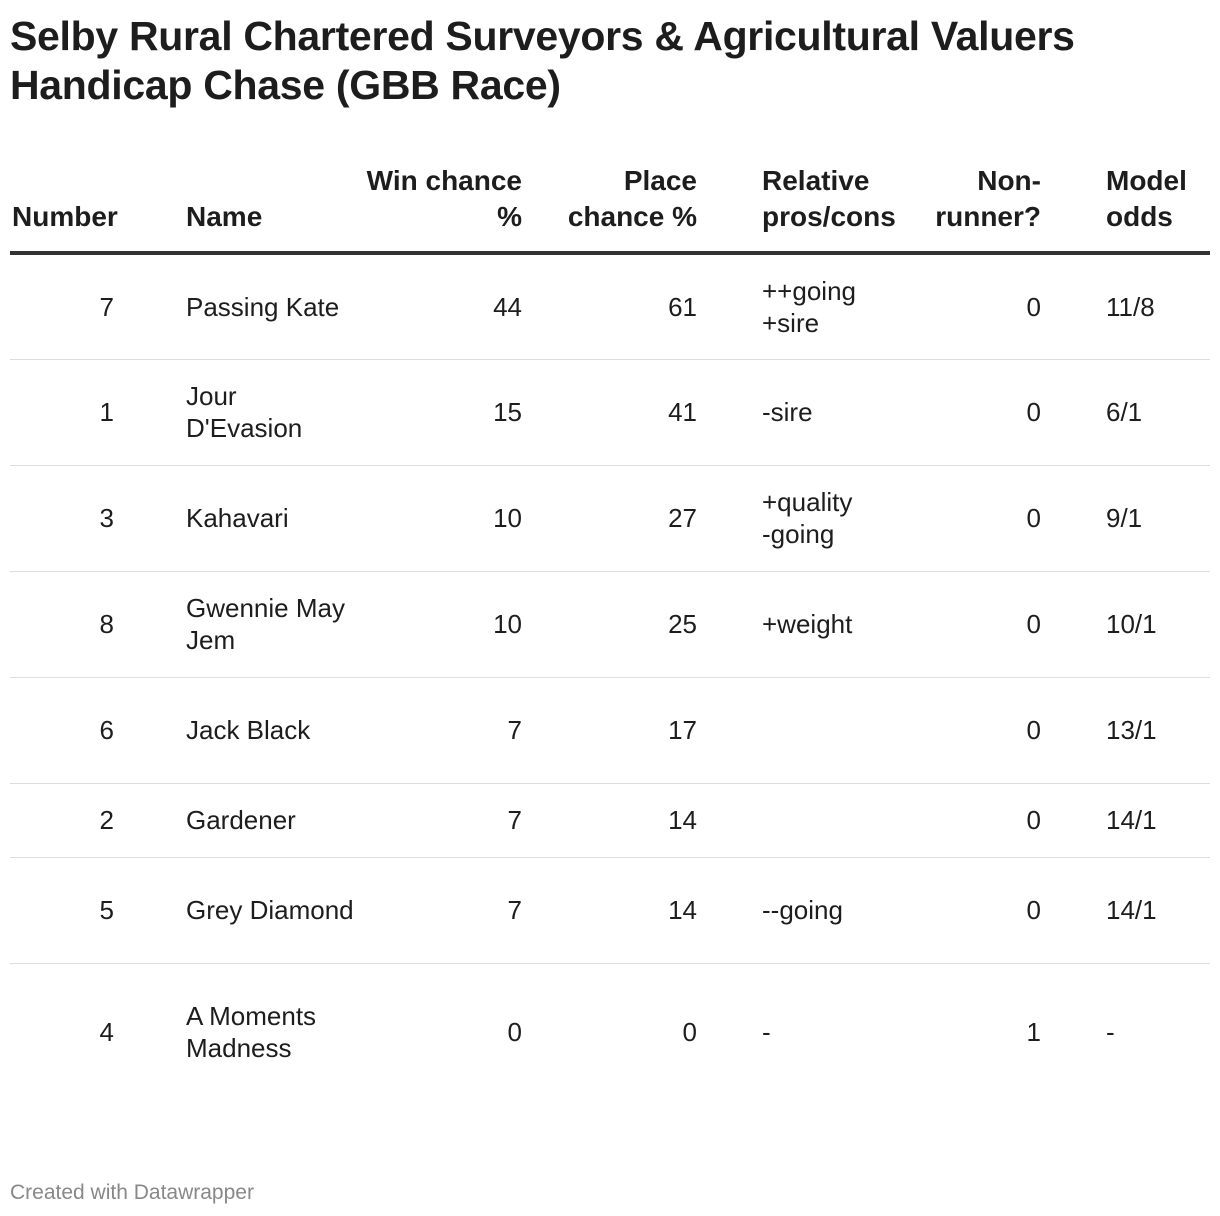 The width and height of the screenshot is (1220, 1216). Describe the element at coordinates (804, 624) in the screenshot. I see `cell-relative: +weight` at that location.